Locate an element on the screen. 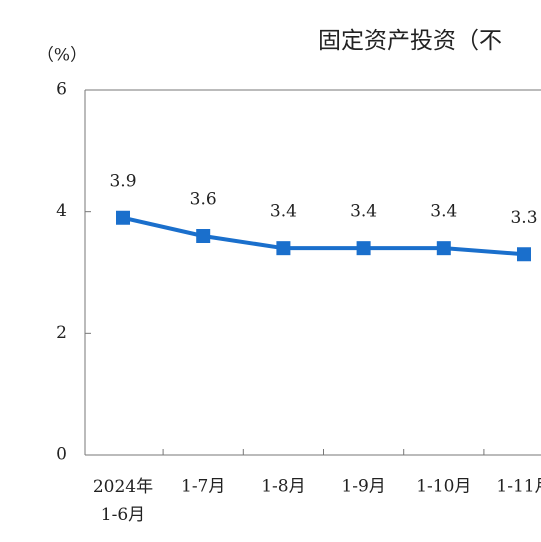 This screenshot has height=542, width=541. x-tick-label: 1-10月 is located at coordinates (443, 487).